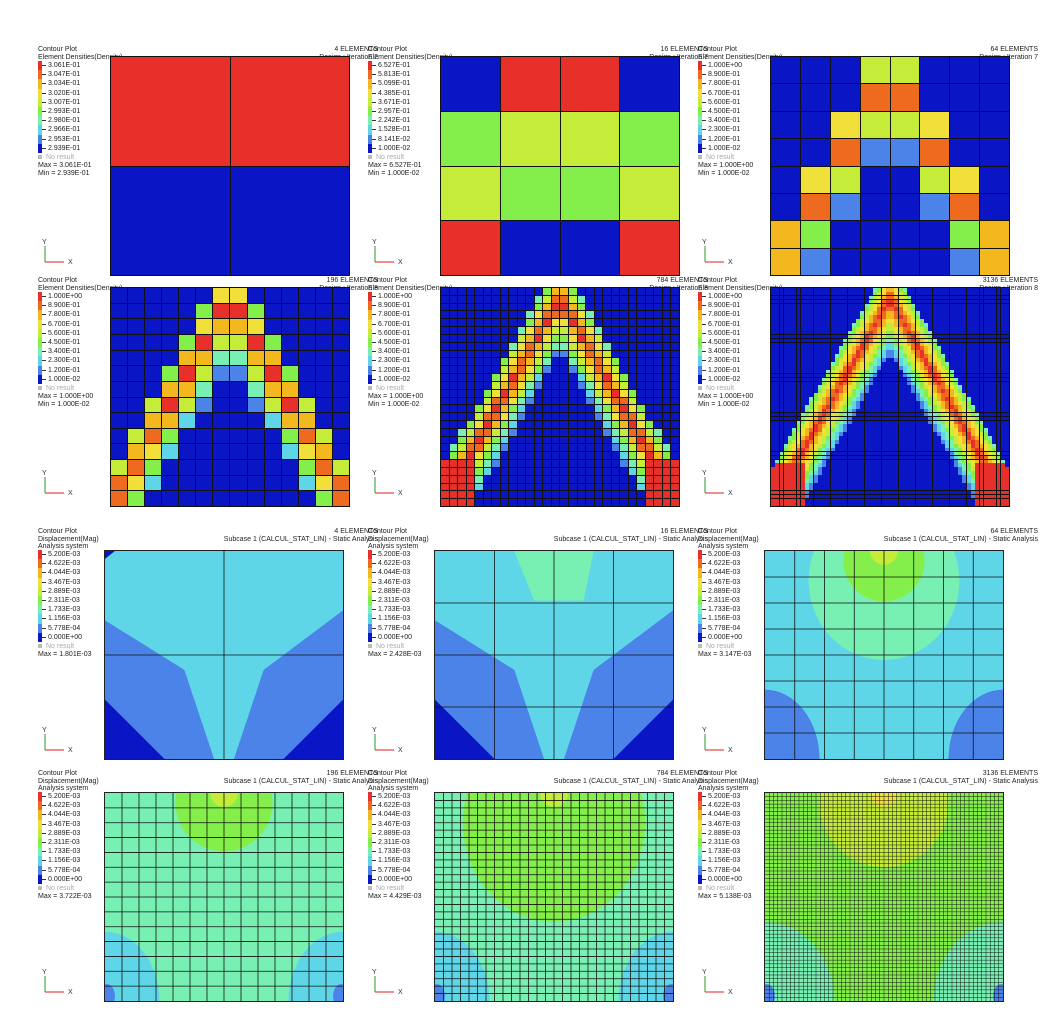 The image size is (1044, 1034). I want to click on legend-value: 3.467E-03, so click(724, 824).